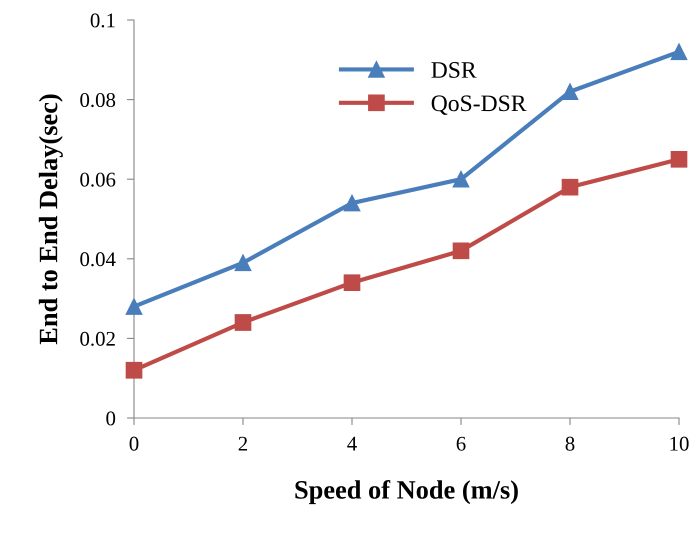  Describe the element at coordinates (461, 443) in the screenshot. I see `x-tick-label: 6` at that location.